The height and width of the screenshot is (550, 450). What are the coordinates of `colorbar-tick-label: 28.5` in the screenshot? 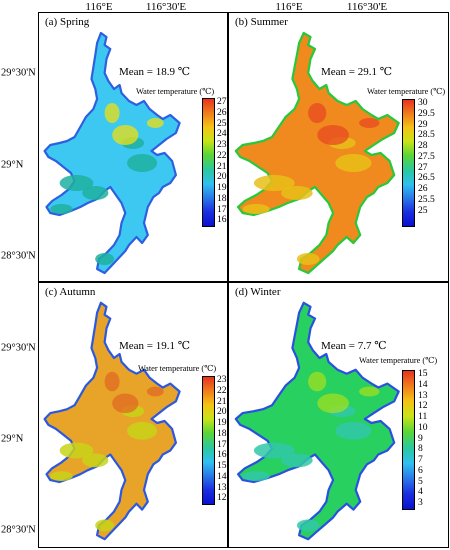 It's located at (426, 135).